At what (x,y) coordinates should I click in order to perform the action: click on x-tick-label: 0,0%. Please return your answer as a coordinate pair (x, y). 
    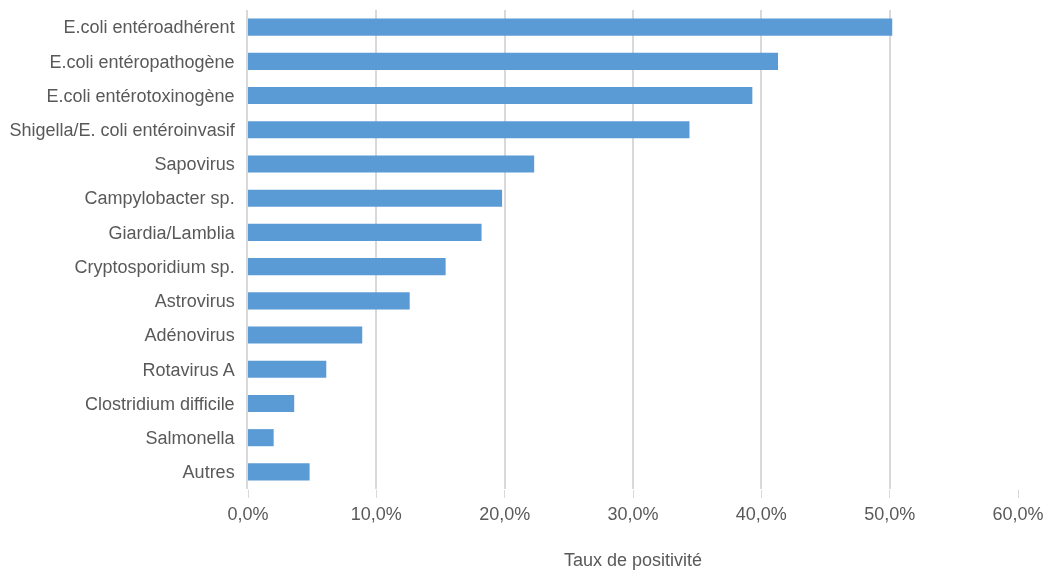
    Looking at the image, I should click on (248, 513).